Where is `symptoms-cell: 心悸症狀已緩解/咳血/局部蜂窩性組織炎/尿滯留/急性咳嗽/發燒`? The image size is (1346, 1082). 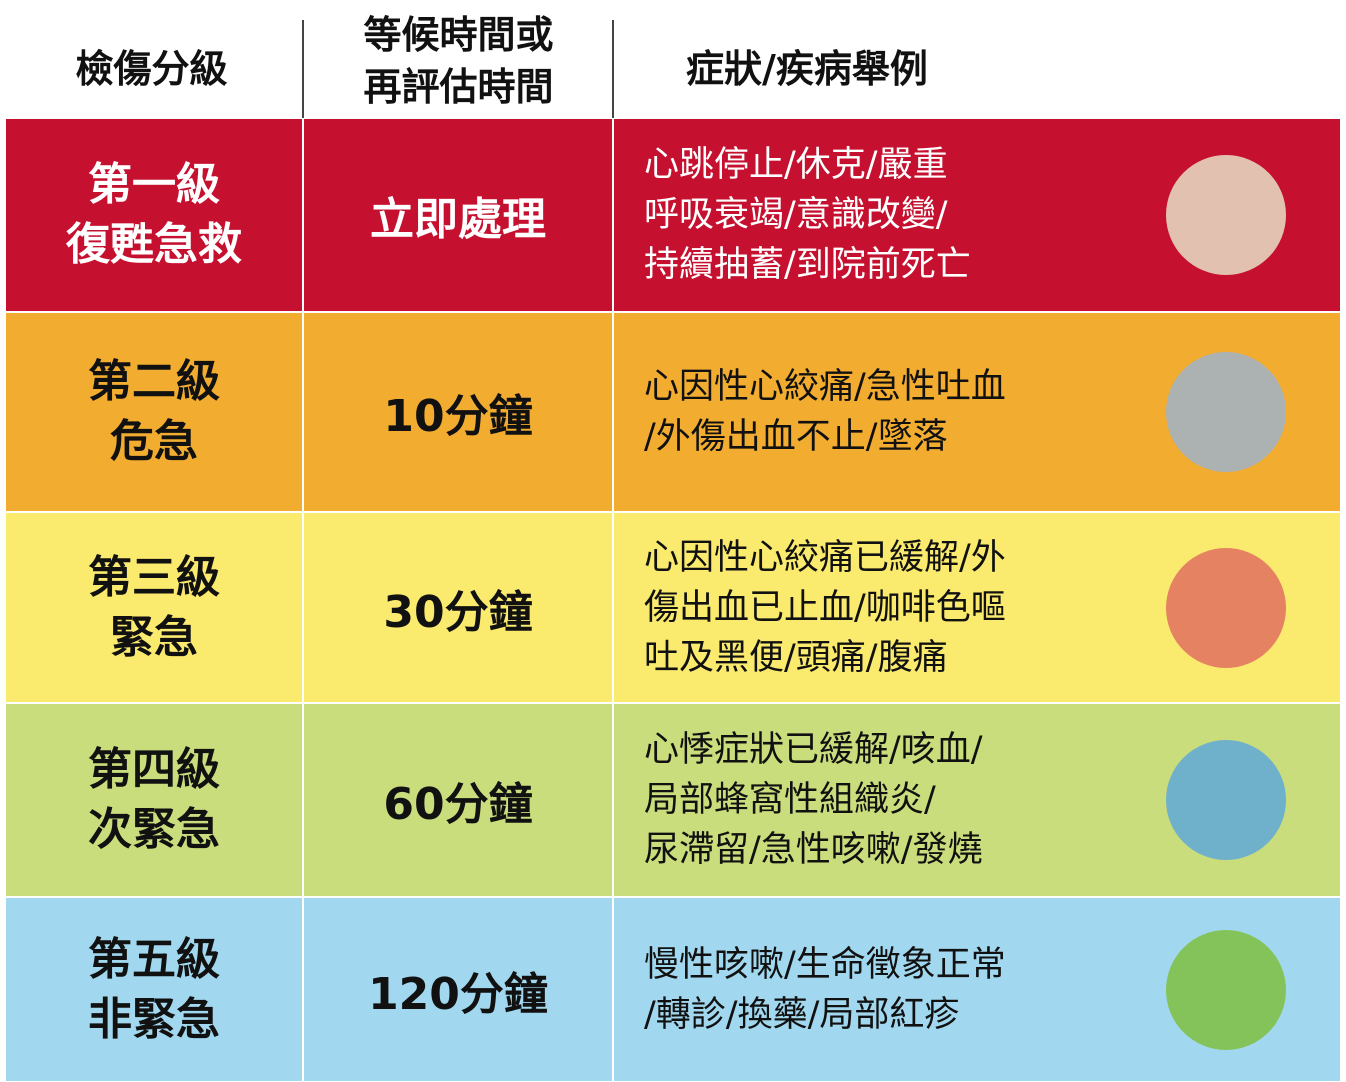
symptoms-cell: 心悸症狀已緩解/咳血/局部蜂窩性組織炎/尿滯留/急性咳嗽/發燒 is located at coordinates (894, 800).